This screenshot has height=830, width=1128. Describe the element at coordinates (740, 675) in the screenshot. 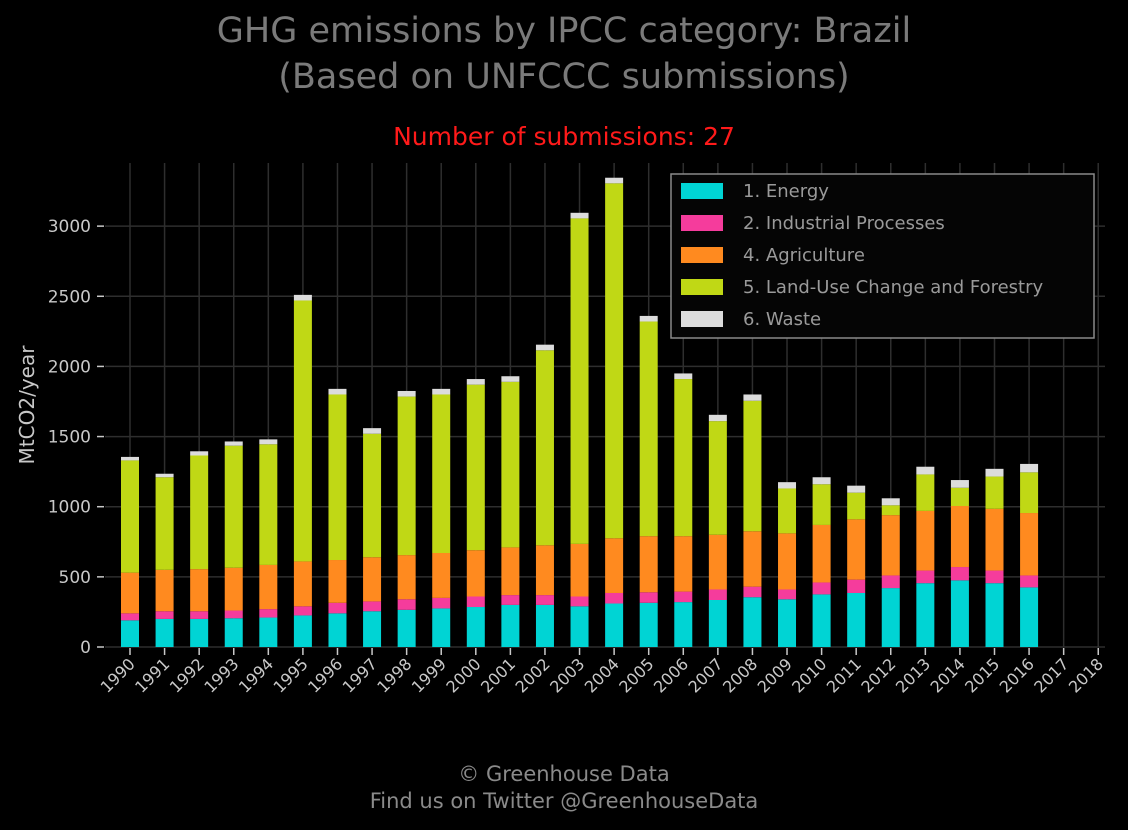

I see `x-tick-label: 2008` at that location.